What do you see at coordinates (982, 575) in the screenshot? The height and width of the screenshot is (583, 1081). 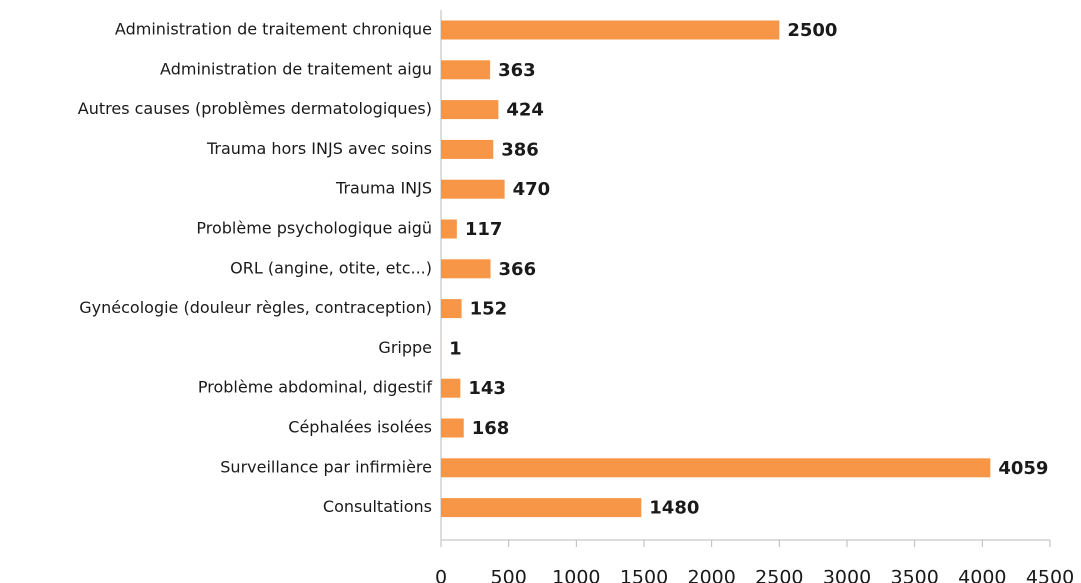 I see `x-tick-label: 4000` at bounding box center [982, 575].